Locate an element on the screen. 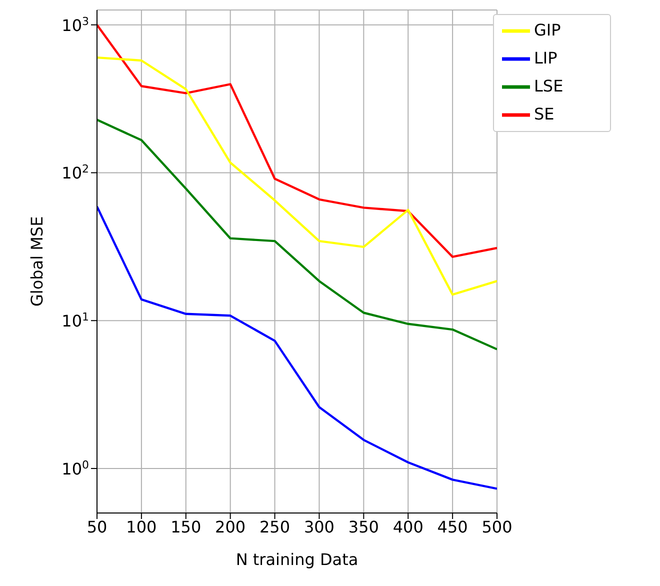 Image resolution: width=660 pixels, height=586 pixels. y-tick-label: 10$^{2}$ is located at coordinates (75, 172).